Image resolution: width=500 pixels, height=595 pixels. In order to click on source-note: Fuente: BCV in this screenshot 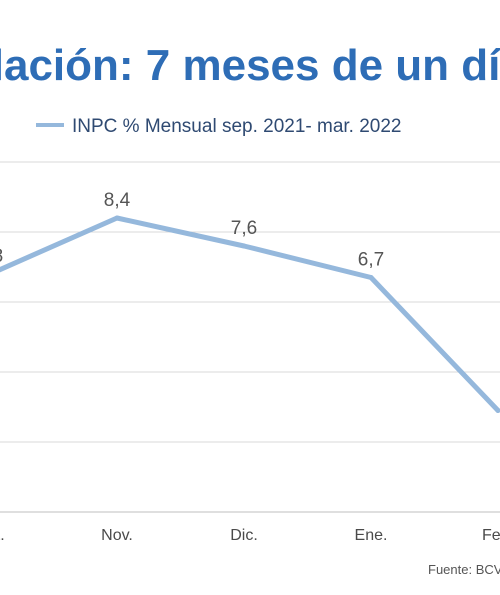, I will do `click(464, 569)`.